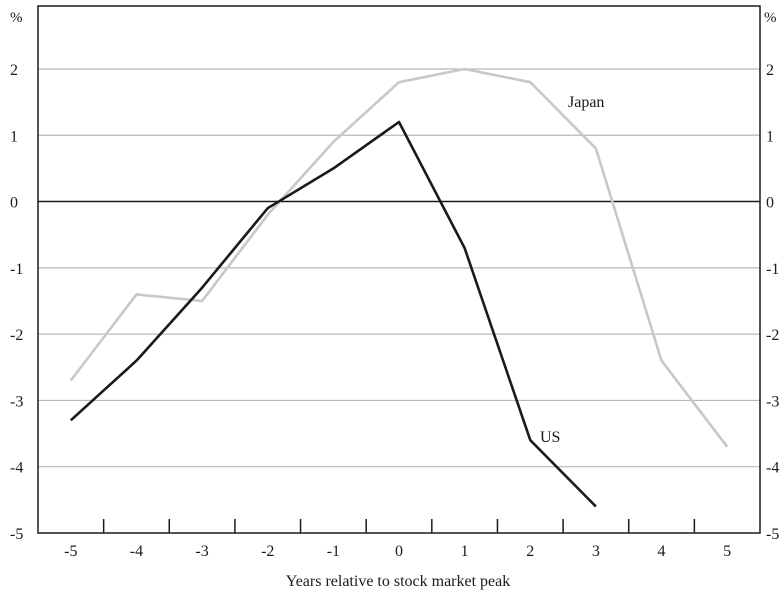 This screenshot has width=784, height=597. What do you see at coordinates (399, 551) in the screenshot?
I see `x-tick-label: 0` at bounding box center [399, 551].